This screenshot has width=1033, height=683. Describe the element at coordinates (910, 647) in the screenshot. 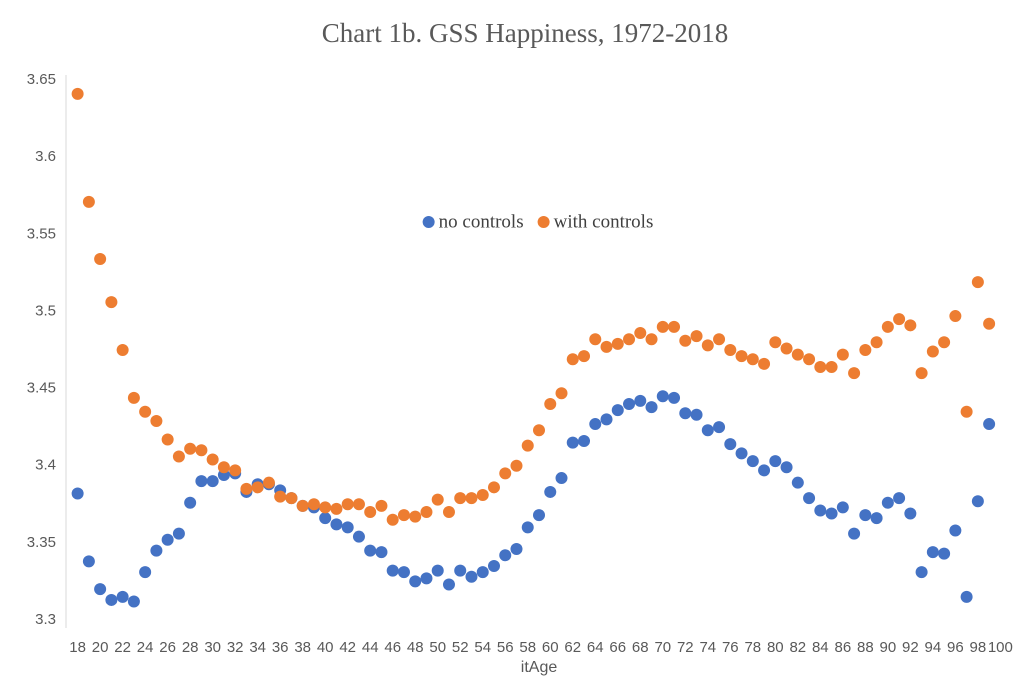

I see `x-tick-label: 92` at that location.